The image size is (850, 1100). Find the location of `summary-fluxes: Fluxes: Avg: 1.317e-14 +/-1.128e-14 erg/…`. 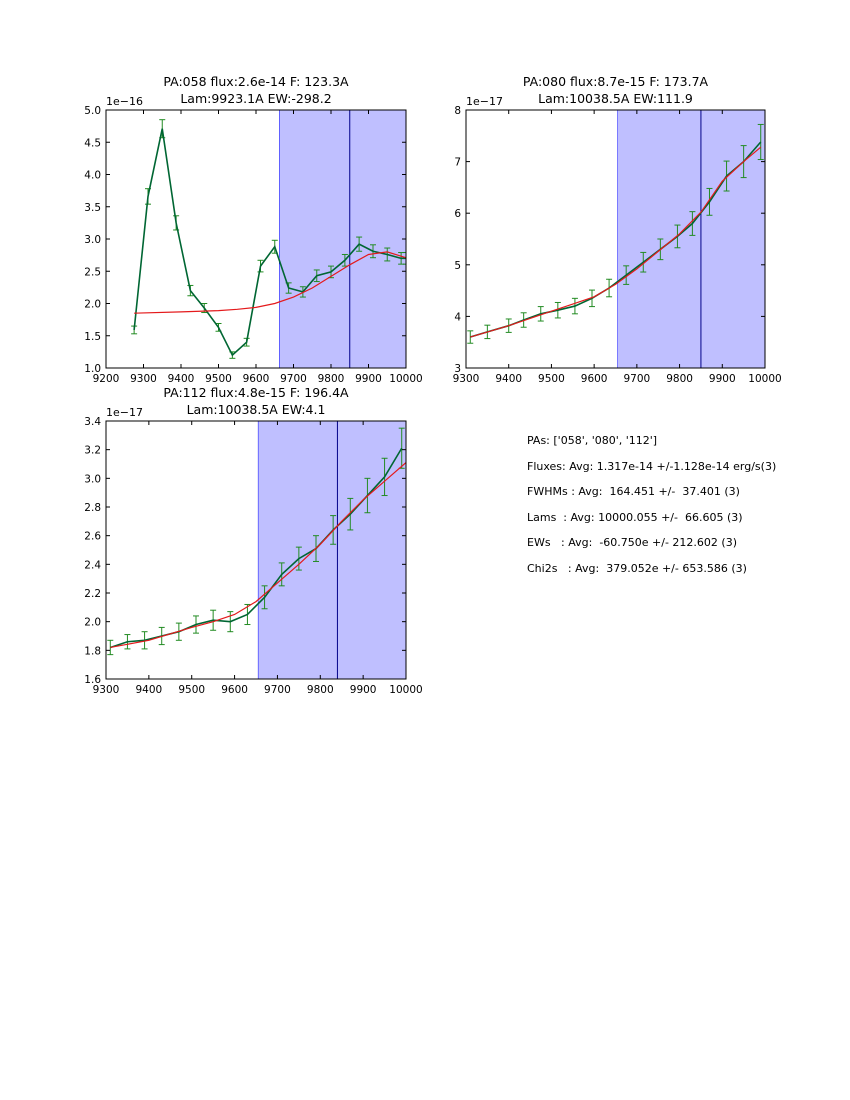

summary-fluxes: Fluxes: Avg: 1.317e-14 +/-1.128e-14 erg/… is located at coordinates (652, 466).